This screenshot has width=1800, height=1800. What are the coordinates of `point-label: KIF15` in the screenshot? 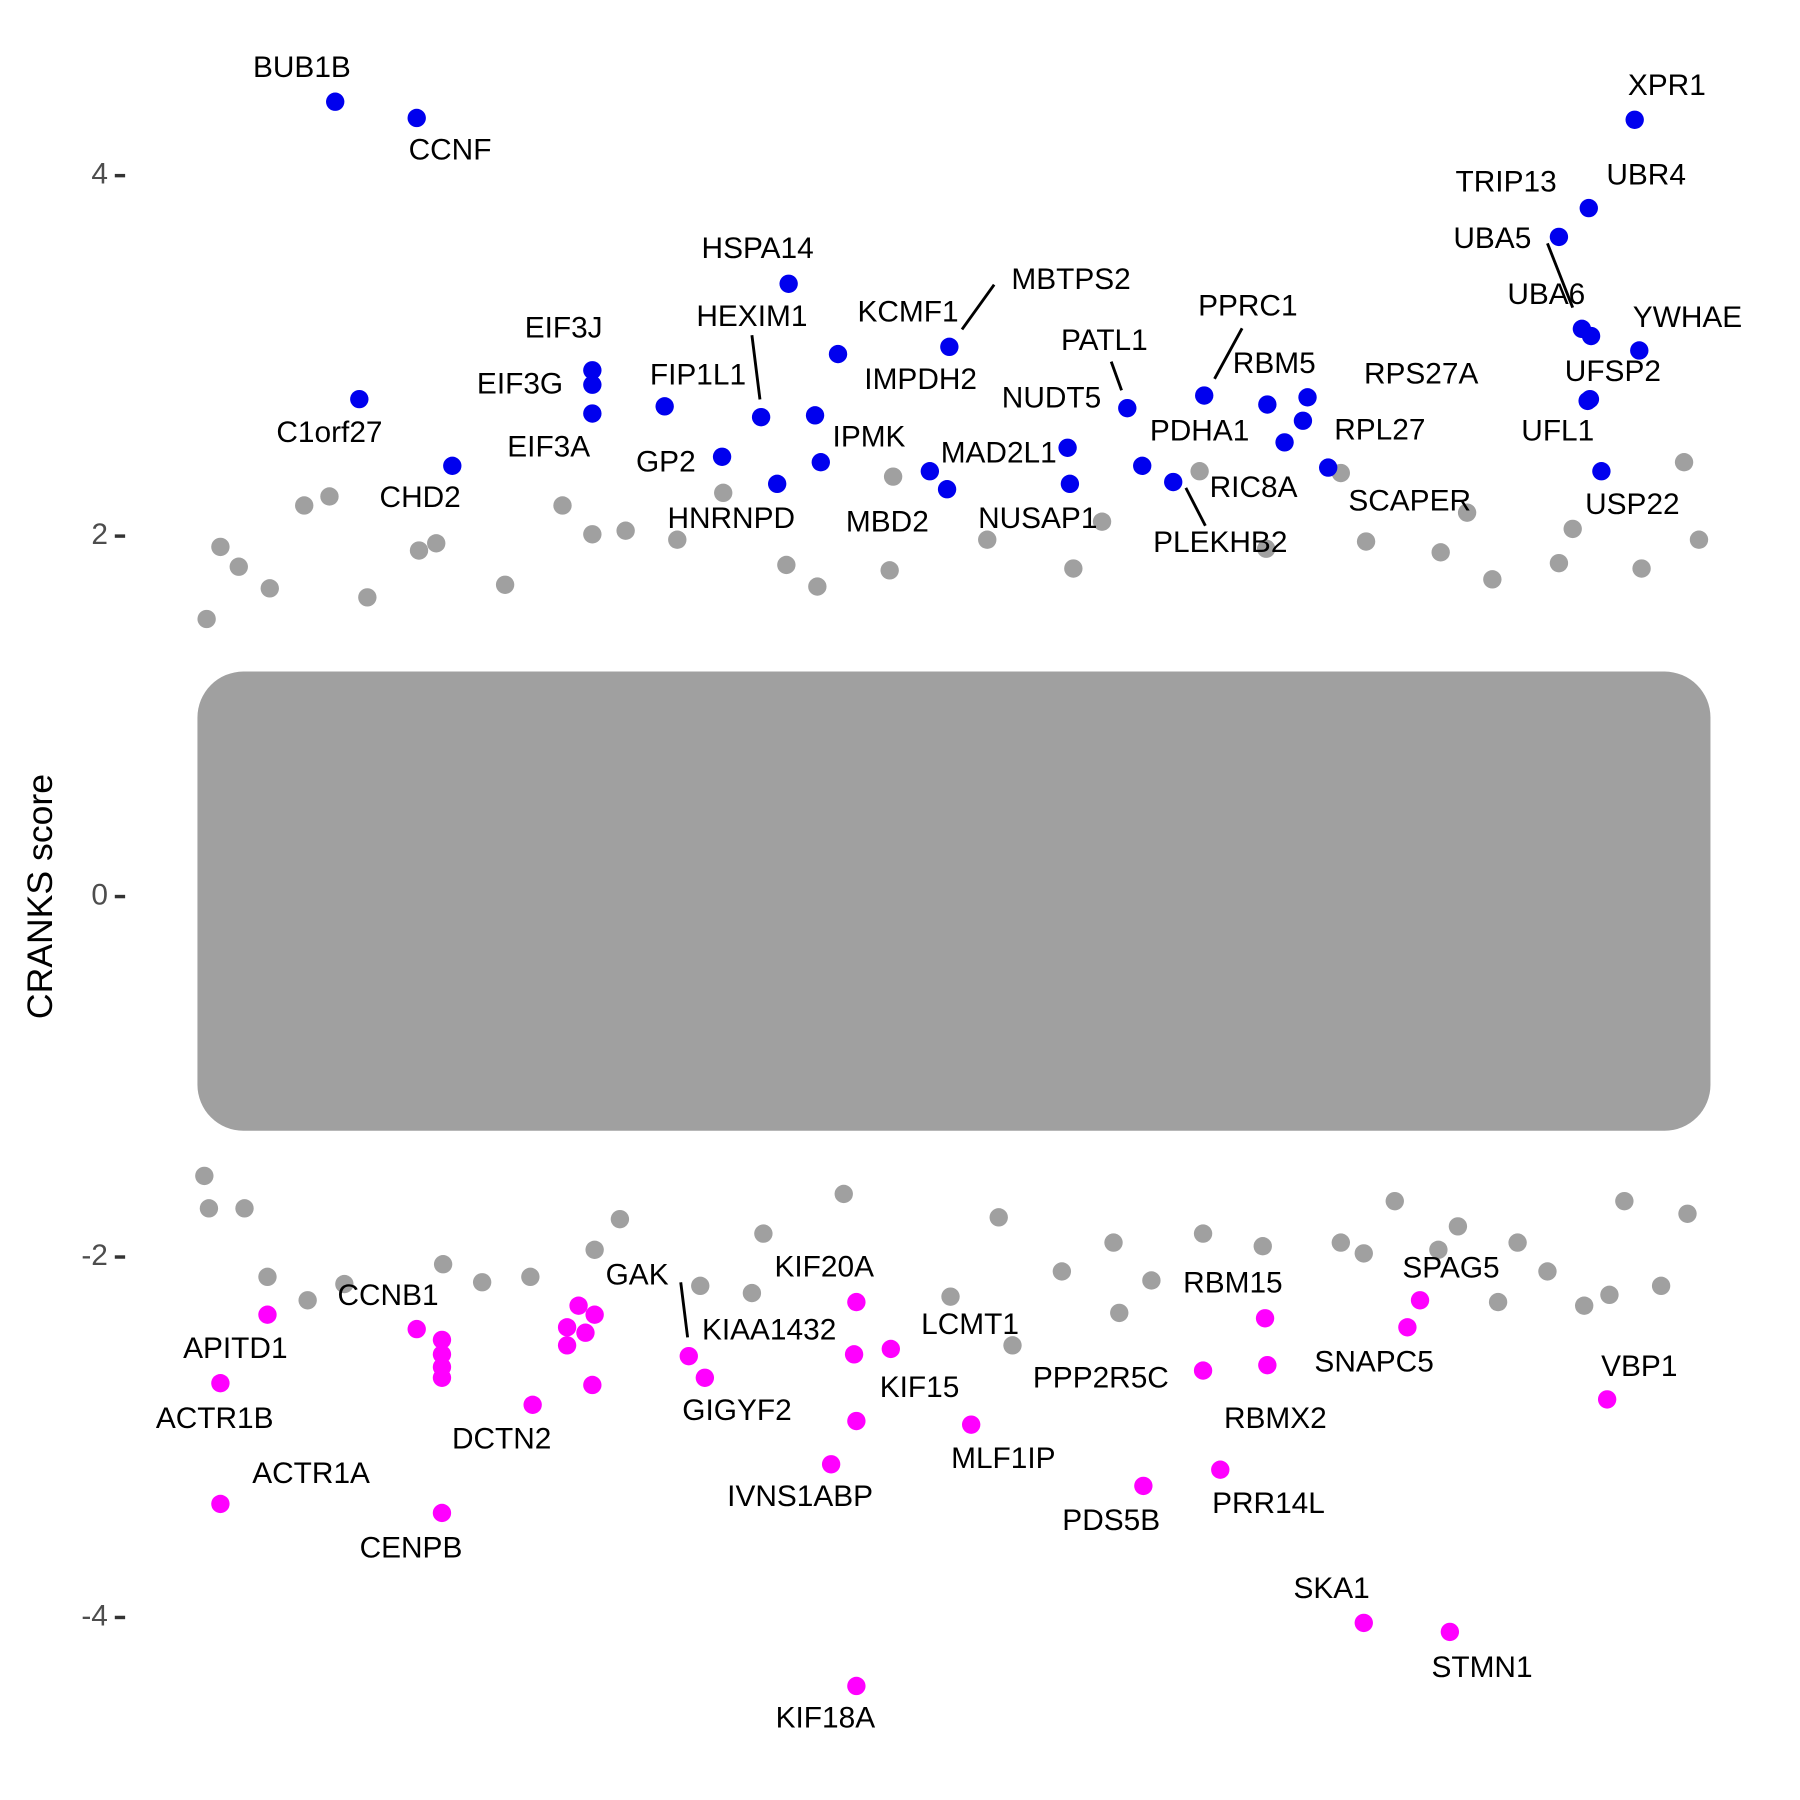 It's located at (920, 1387).